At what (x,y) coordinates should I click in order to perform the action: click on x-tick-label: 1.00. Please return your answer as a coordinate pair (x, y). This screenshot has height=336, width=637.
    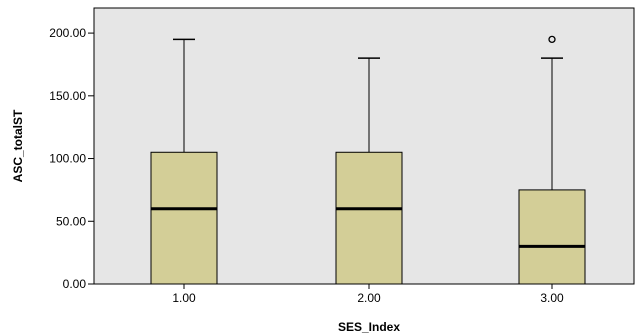
    Looking at the image, I should click on (184, 298).